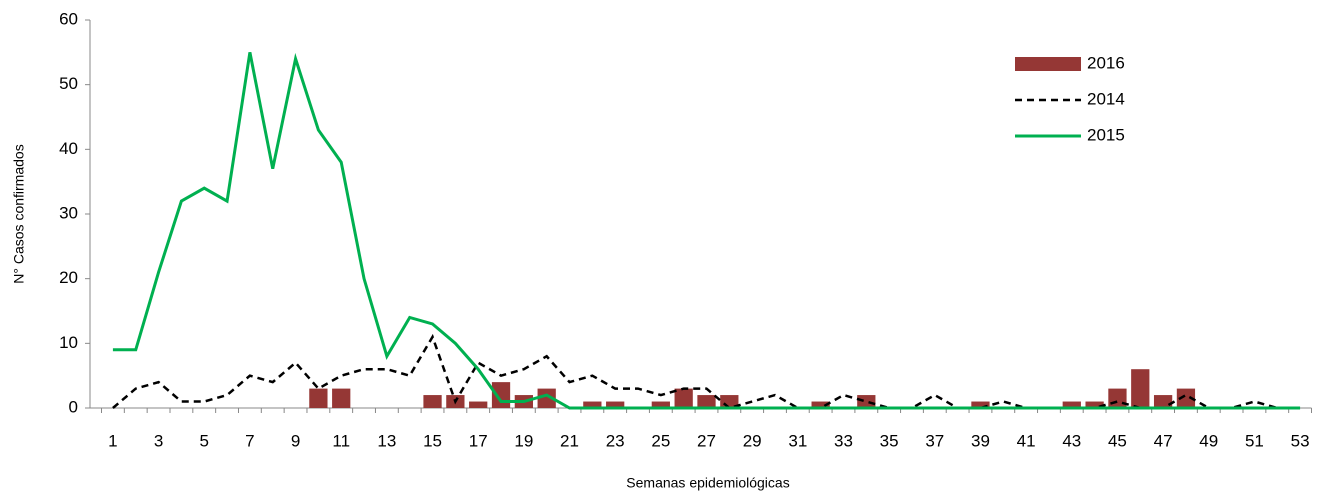 The height and width of the screenshot is (493, 1319). Describe the element at coordinates (1106, 98) in the screenshot. I see `legend-label: 2014` at that location.